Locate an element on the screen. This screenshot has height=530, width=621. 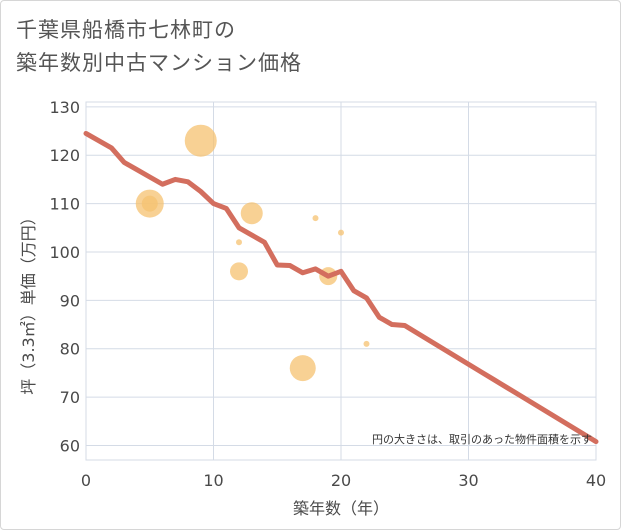
x-tick-label: 10 is located at coordinates (213, 480).